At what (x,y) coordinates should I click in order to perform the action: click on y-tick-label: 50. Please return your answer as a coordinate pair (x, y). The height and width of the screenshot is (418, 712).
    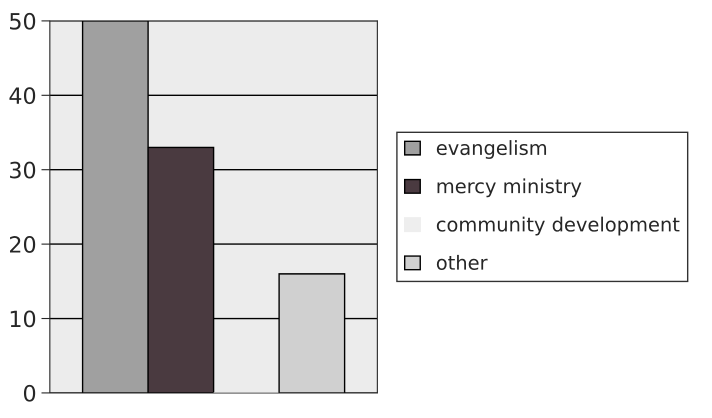
    Looking at the image, I should click on (23, 21).